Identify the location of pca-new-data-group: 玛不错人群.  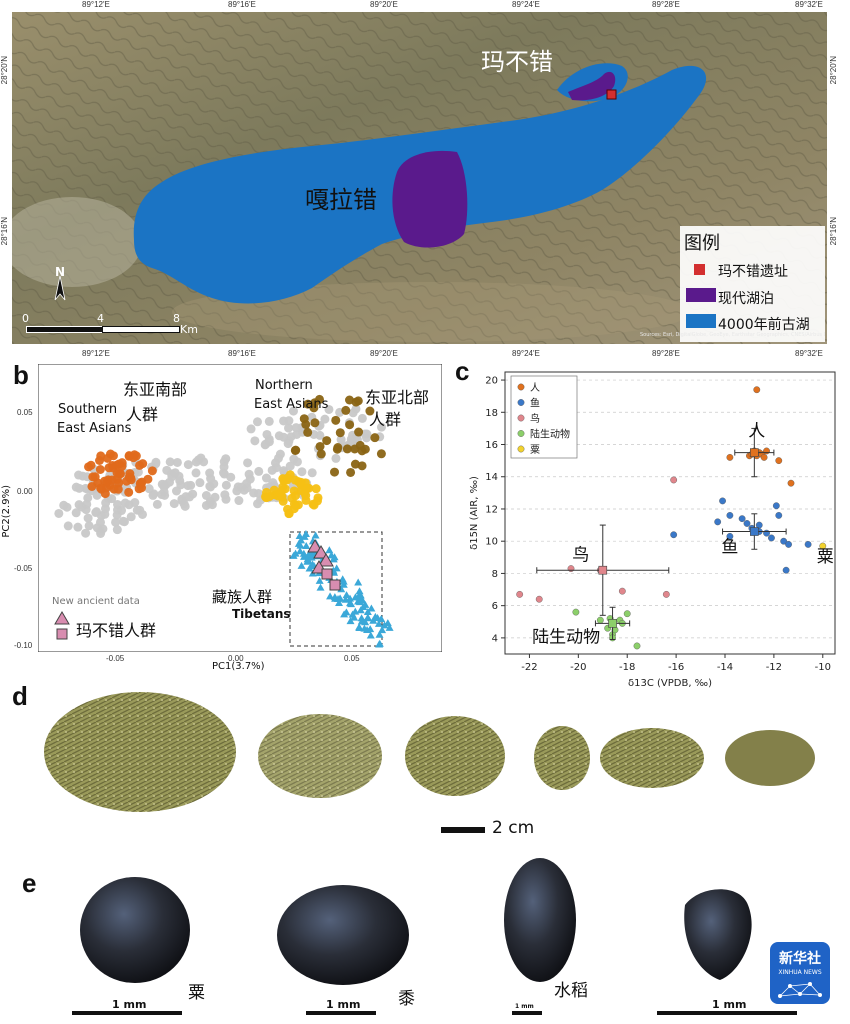
(116, 630).